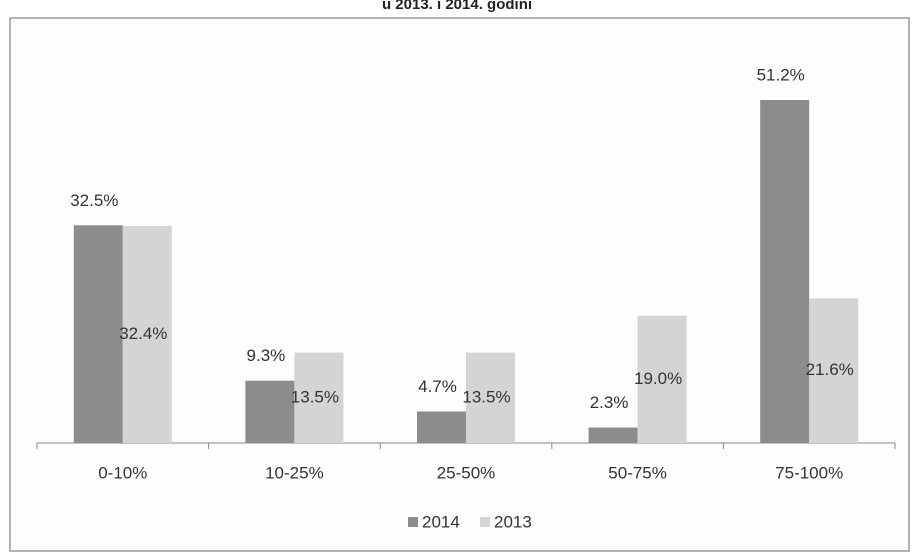 The width and height of the screenshot is (914, 553). What do you see at coordinates (441, 521) in the screenshot?
I see `legend-label: 2014` at bounding box center [441, 521].